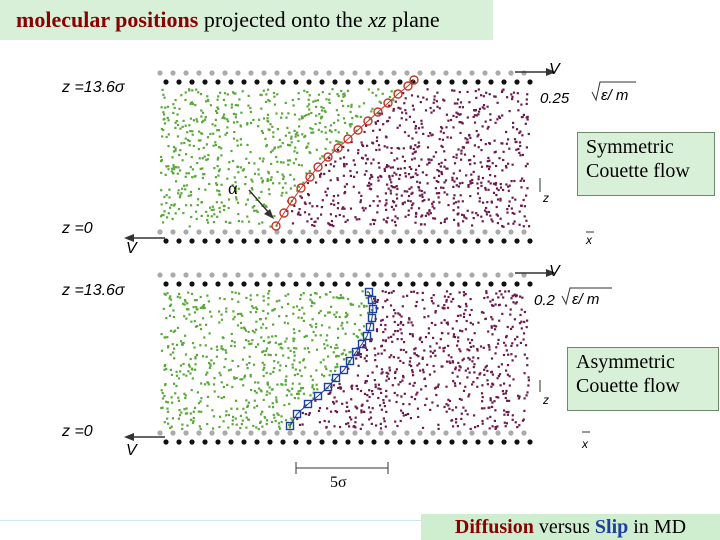  Describe the element at coordinates (545, 300) in the screenshot. I see `shear-rate-value: 0.2` at that location.